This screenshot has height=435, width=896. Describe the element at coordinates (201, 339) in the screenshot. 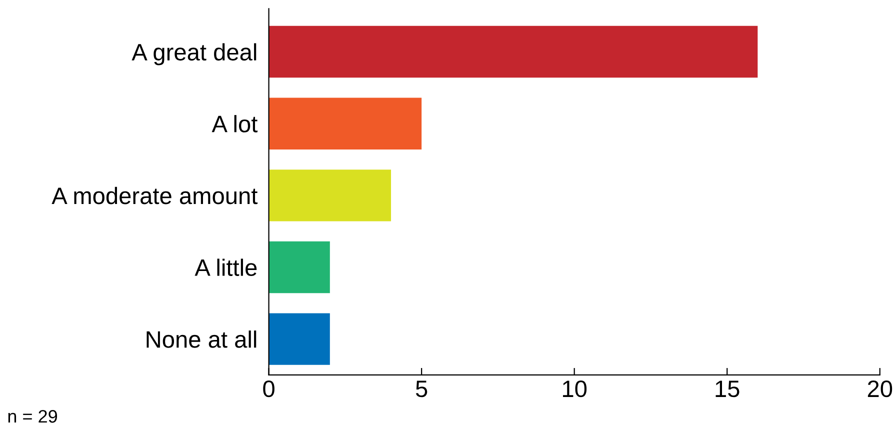

I see `y-tick-label: None at all` at that location.